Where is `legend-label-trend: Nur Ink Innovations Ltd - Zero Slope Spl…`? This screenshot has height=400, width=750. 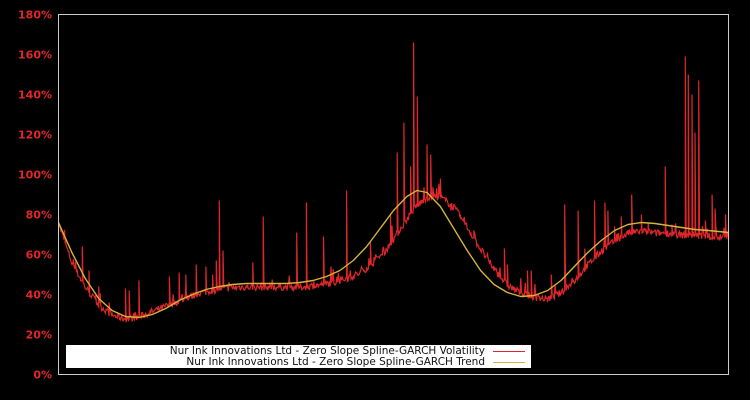
legend-label-trend: Nur Ink Innovations Ltd - Zero Slope Spl… is located at coordinates (335, 362).